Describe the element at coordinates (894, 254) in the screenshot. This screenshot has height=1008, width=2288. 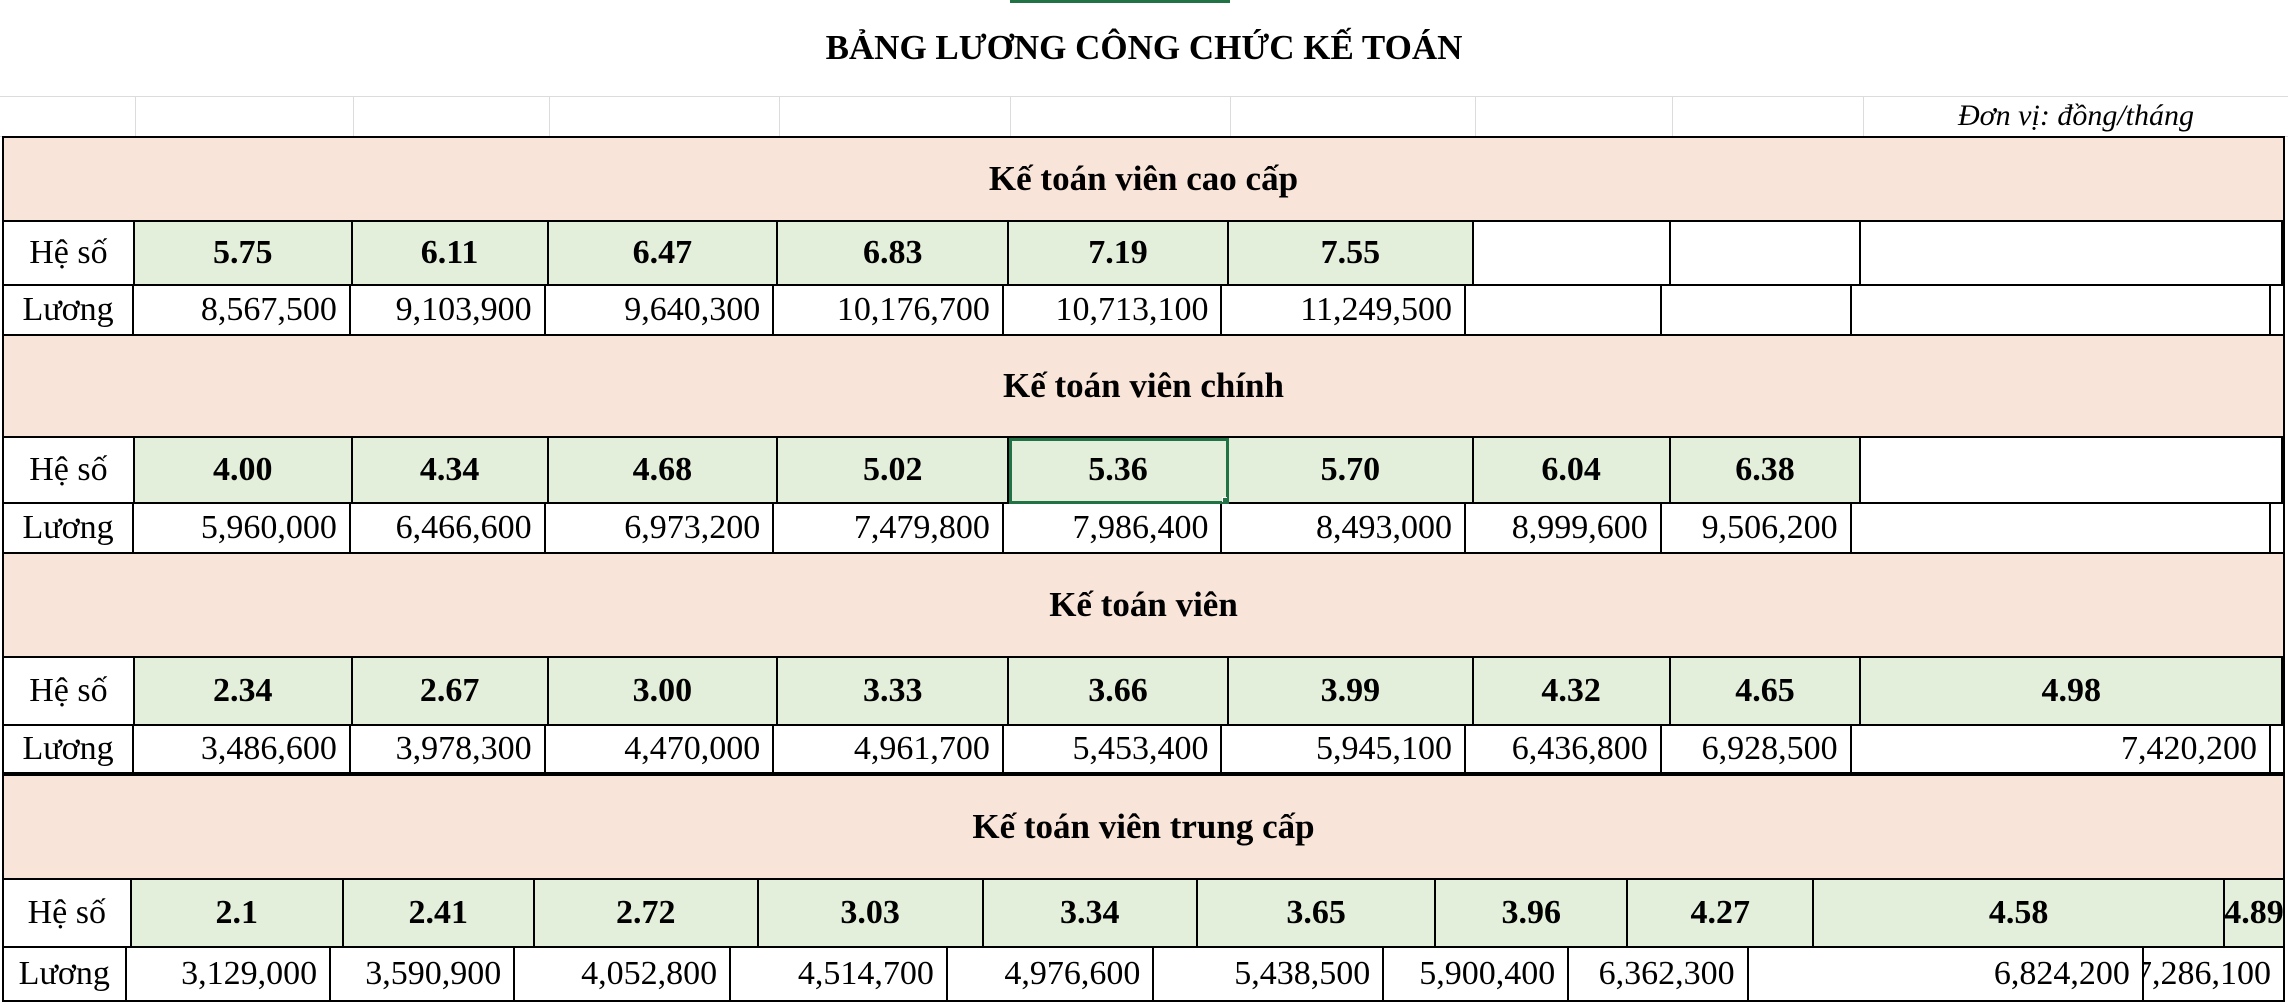
I see `coefficient-cell: 6.83` at that location.